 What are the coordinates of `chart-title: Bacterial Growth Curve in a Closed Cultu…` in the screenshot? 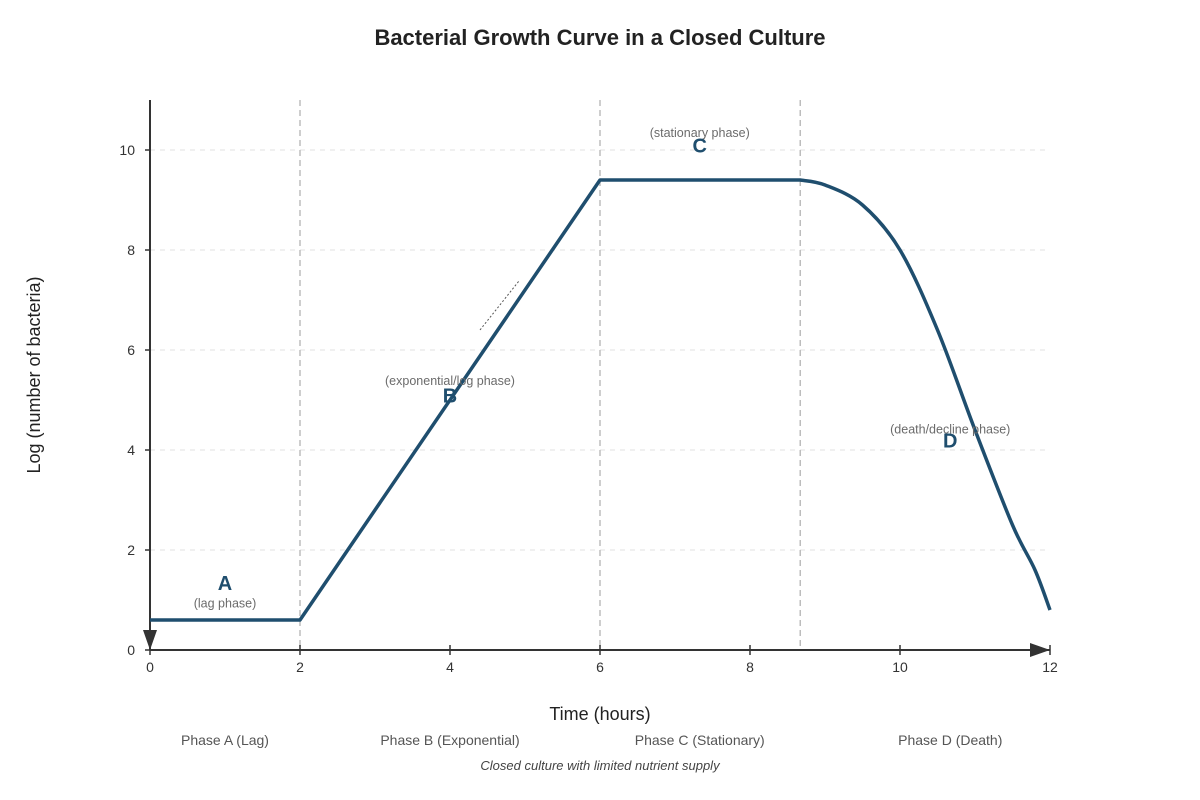 It's located at (599, 37).